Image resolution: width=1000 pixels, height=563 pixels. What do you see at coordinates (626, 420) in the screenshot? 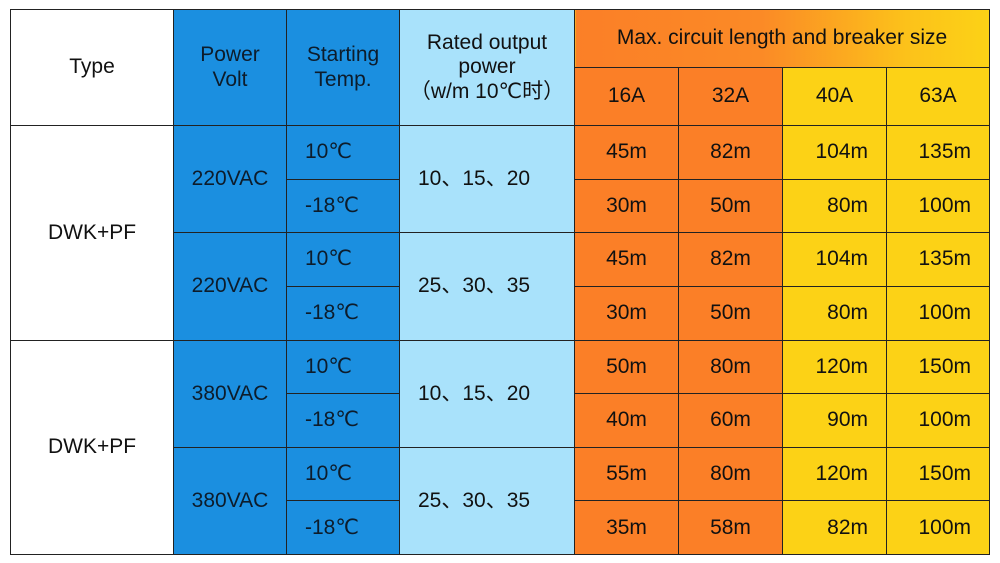
I see `length-cell-16a: 40m` at bounding box center [626, 420].